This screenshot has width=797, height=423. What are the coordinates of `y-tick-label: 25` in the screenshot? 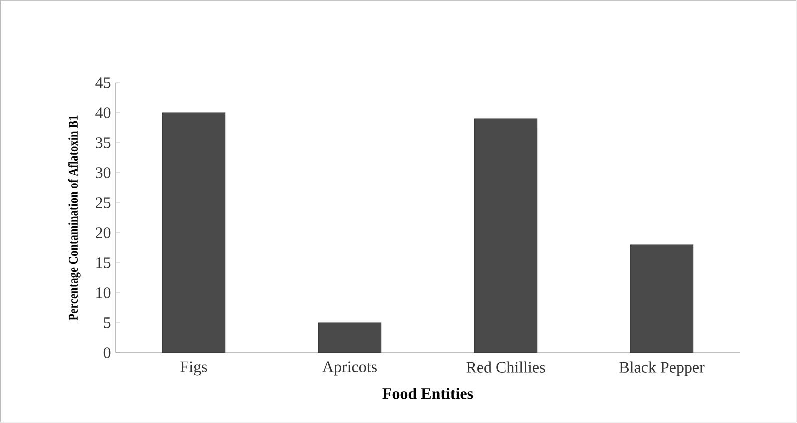 It's located at (103, 203).